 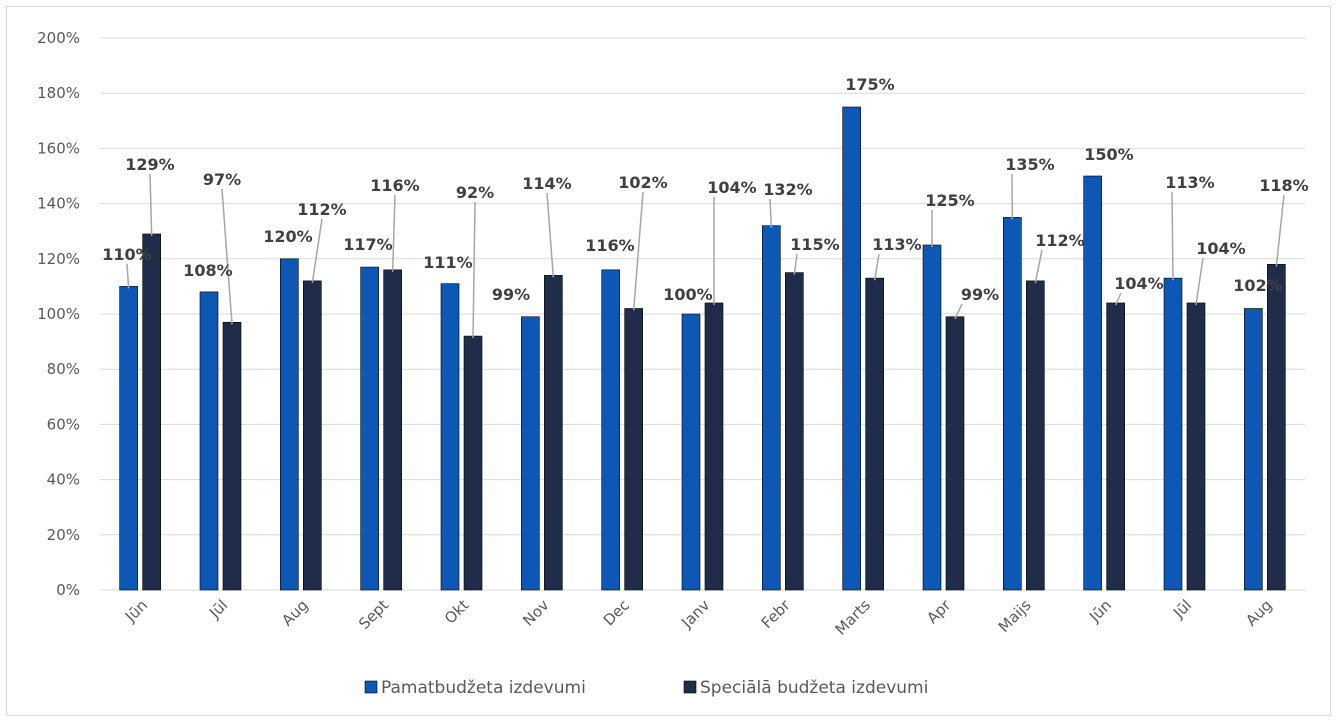 I want to click on data-label: 97%, so click(x=222, y=179).